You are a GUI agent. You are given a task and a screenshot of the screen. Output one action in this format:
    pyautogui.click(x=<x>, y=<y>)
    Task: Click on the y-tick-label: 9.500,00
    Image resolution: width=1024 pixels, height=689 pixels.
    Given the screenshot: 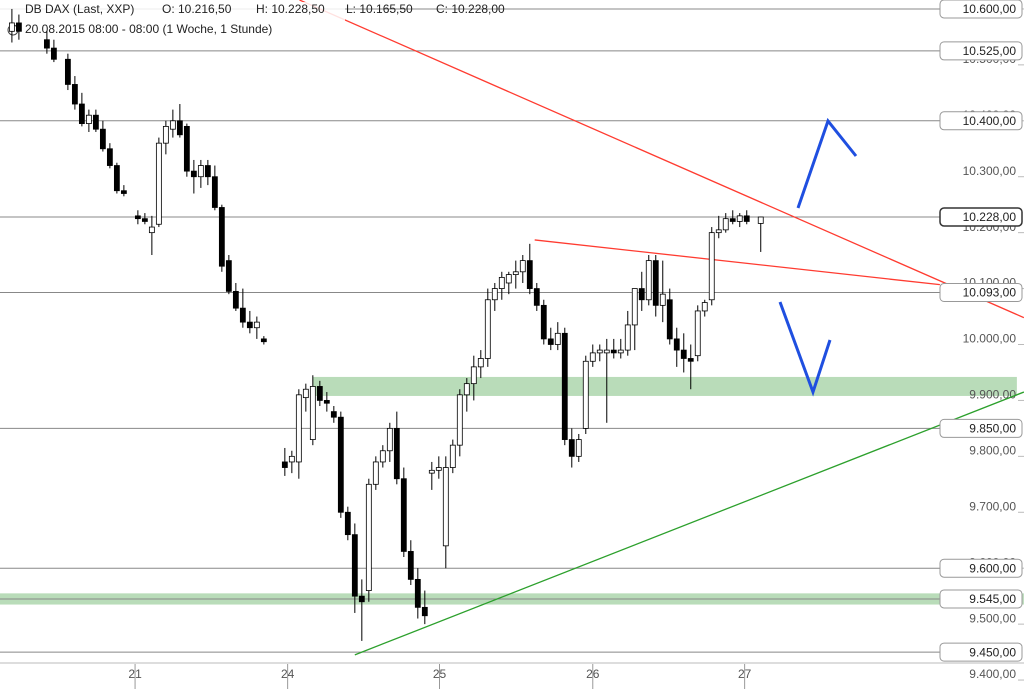 What is the action you would take?
    pyautogui.click(x=992, y=618)
    